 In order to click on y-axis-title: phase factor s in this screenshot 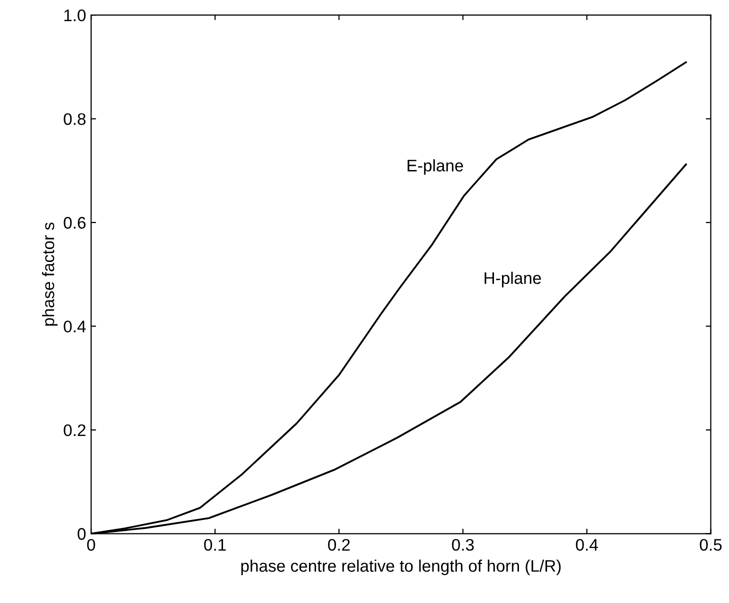, I will do `click(50, 274)`.